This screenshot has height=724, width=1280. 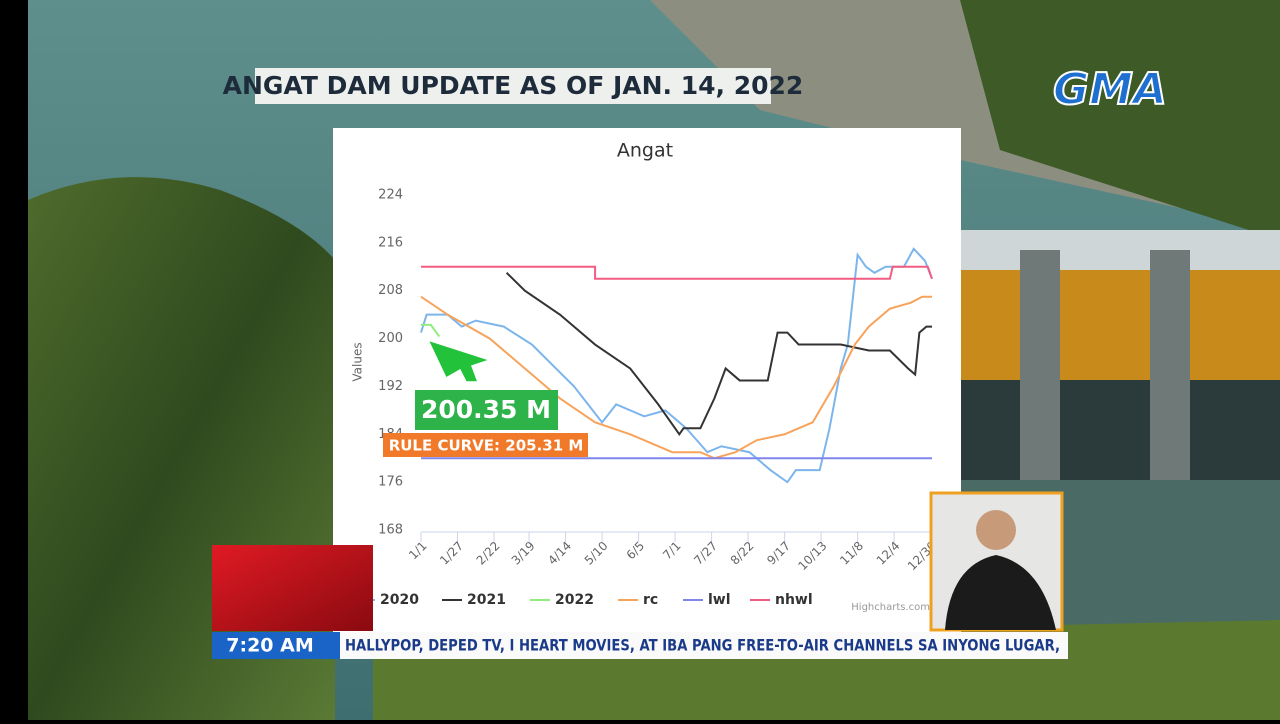 I want to click on ticker-box, so click(x=704, y=645).